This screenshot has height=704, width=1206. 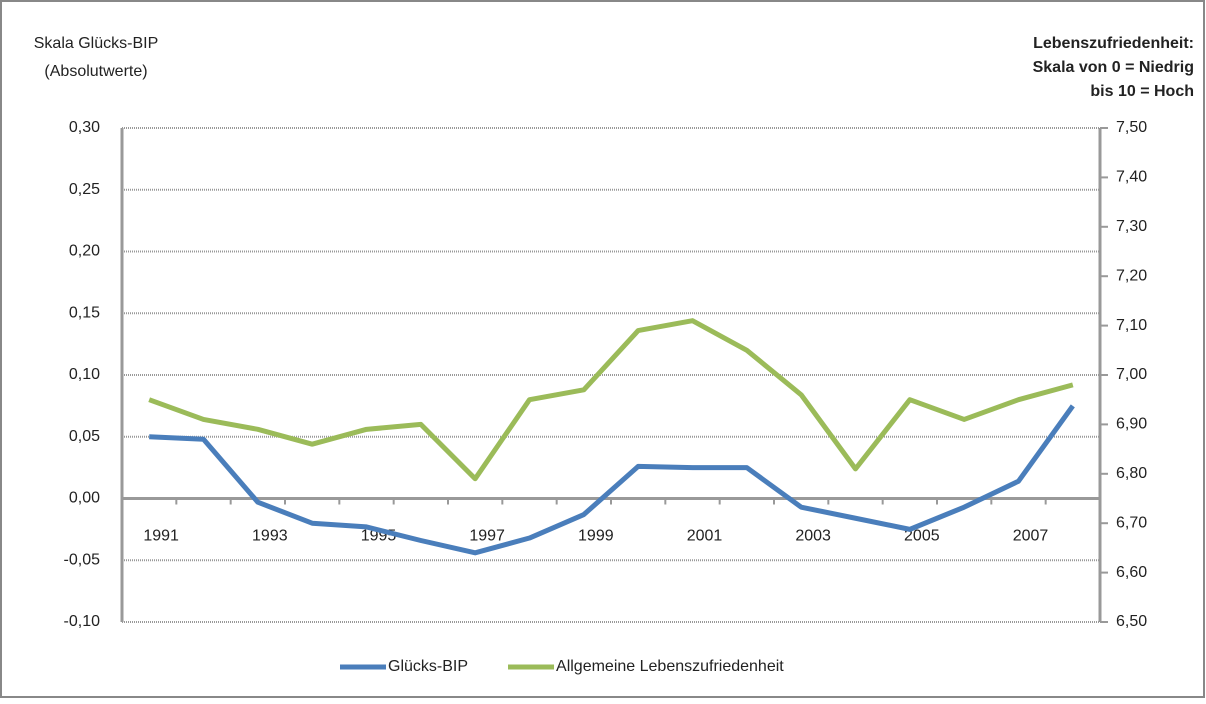 I want to click on legend-label: Allgemeine Lebenszufriedenheit, so click(x=670, y=666).